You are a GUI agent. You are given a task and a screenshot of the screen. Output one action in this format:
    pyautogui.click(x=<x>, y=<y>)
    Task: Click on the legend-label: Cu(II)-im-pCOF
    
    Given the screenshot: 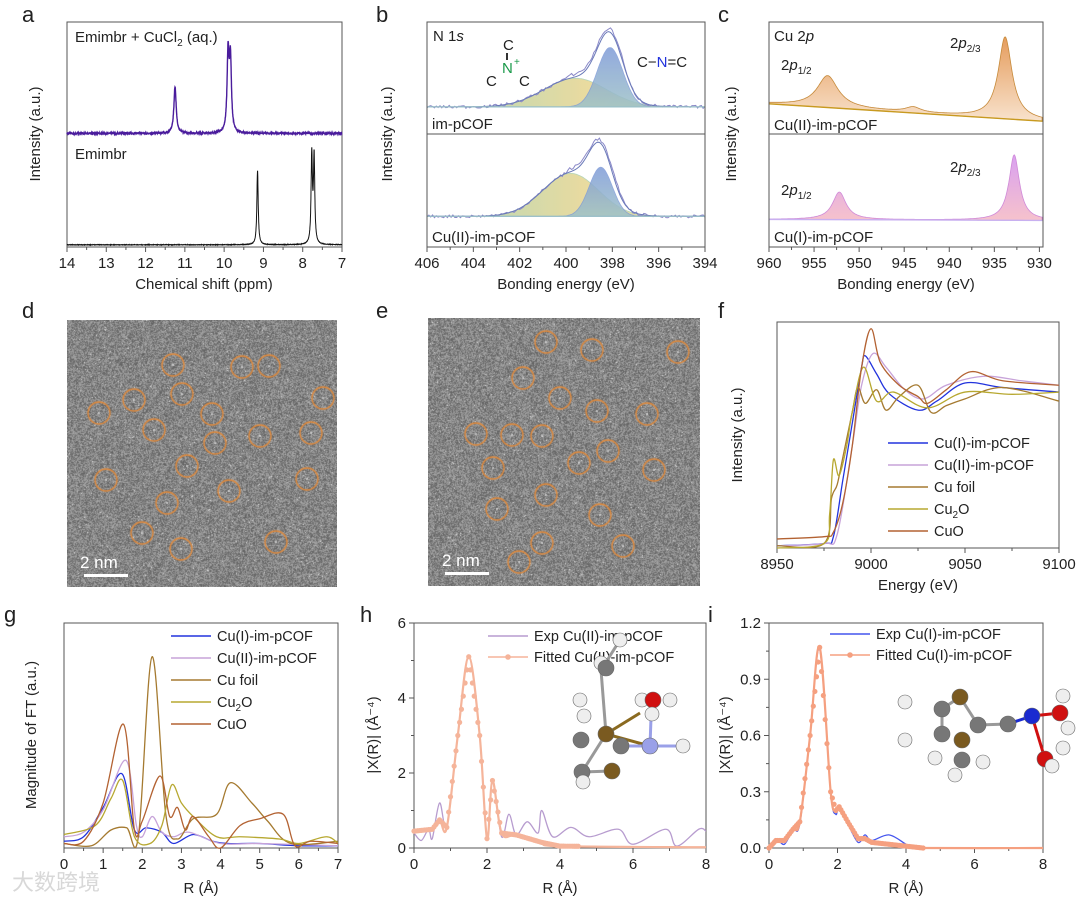 What is the action you would take?
    pyautogui.click(x=267, y=659)
    